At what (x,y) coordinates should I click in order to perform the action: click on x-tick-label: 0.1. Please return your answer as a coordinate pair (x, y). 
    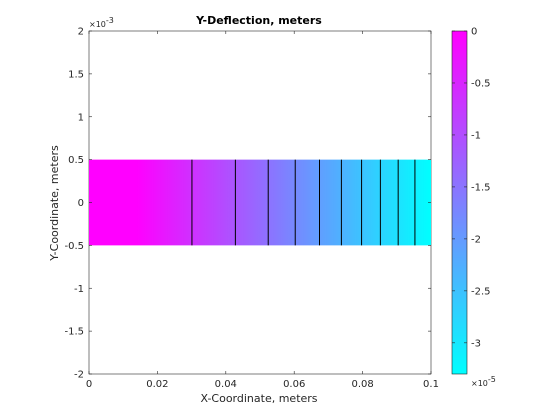
    Looking at the image, I should click on (431, 384).